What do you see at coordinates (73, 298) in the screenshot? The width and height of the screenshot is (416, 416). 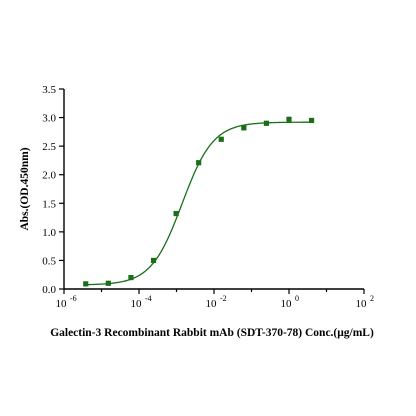 I see `x-tick-exponent: -6` at bounding box center [73, 298].